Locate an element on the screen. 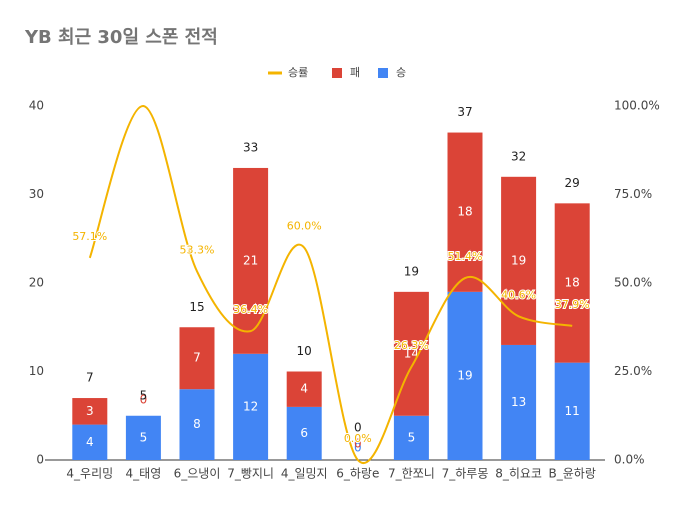 This screenshot has height=507, width=680. line-label: 57.1% is located at coordinates (89, 236).